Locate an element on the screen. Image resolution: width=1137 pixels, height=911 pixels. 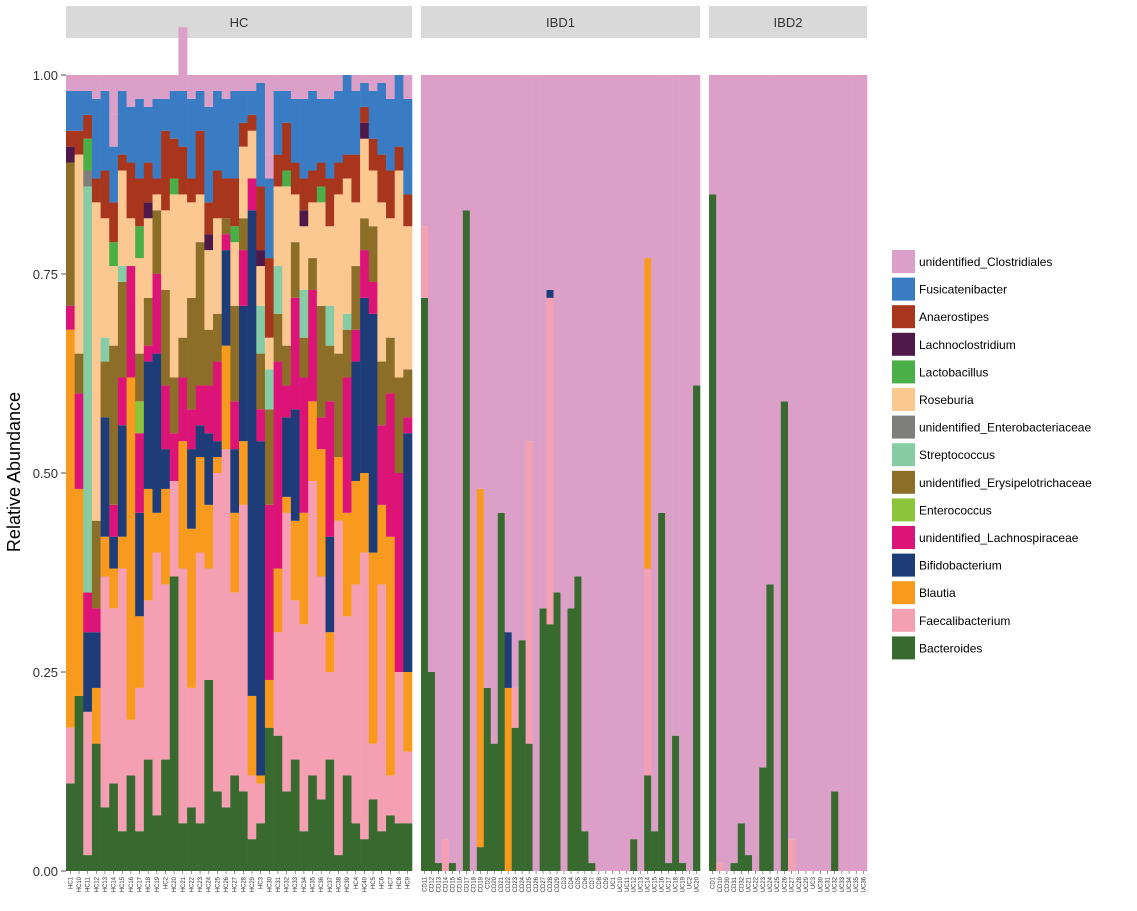
x-tick-label: HC22 is located at coordinates (192, 884).